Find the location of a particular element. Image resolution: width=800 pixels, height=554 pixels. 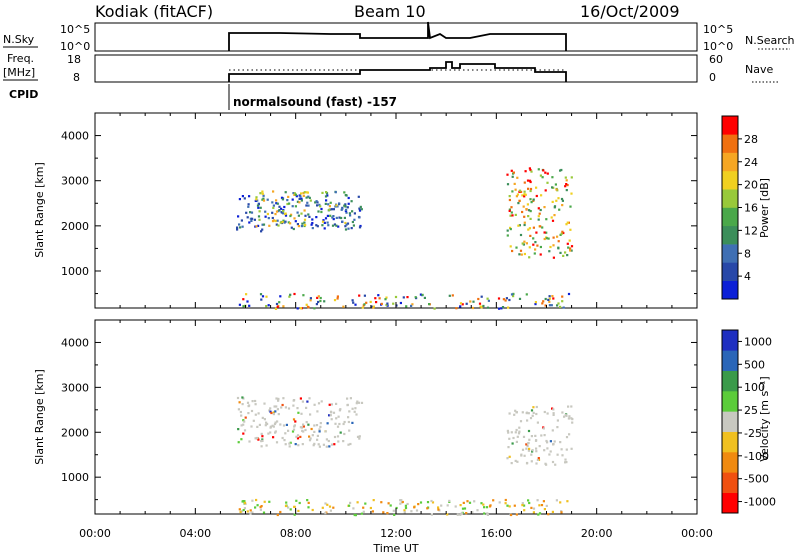

nave-tick-bottom: 0 is located at coordinates (712, 77).